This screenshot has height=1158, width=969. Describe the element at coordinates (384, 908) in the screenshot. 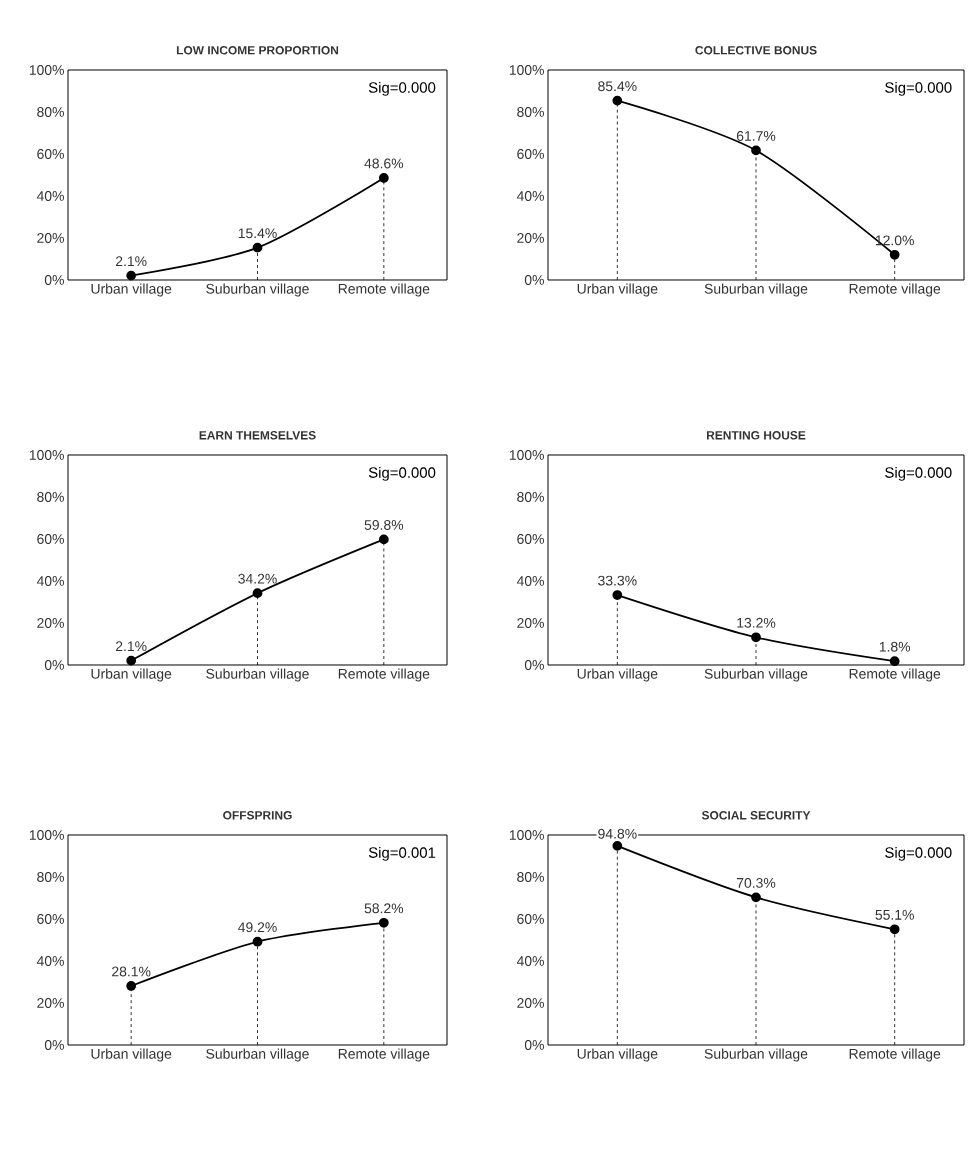

I see `data-label: 58.2%` at that location.